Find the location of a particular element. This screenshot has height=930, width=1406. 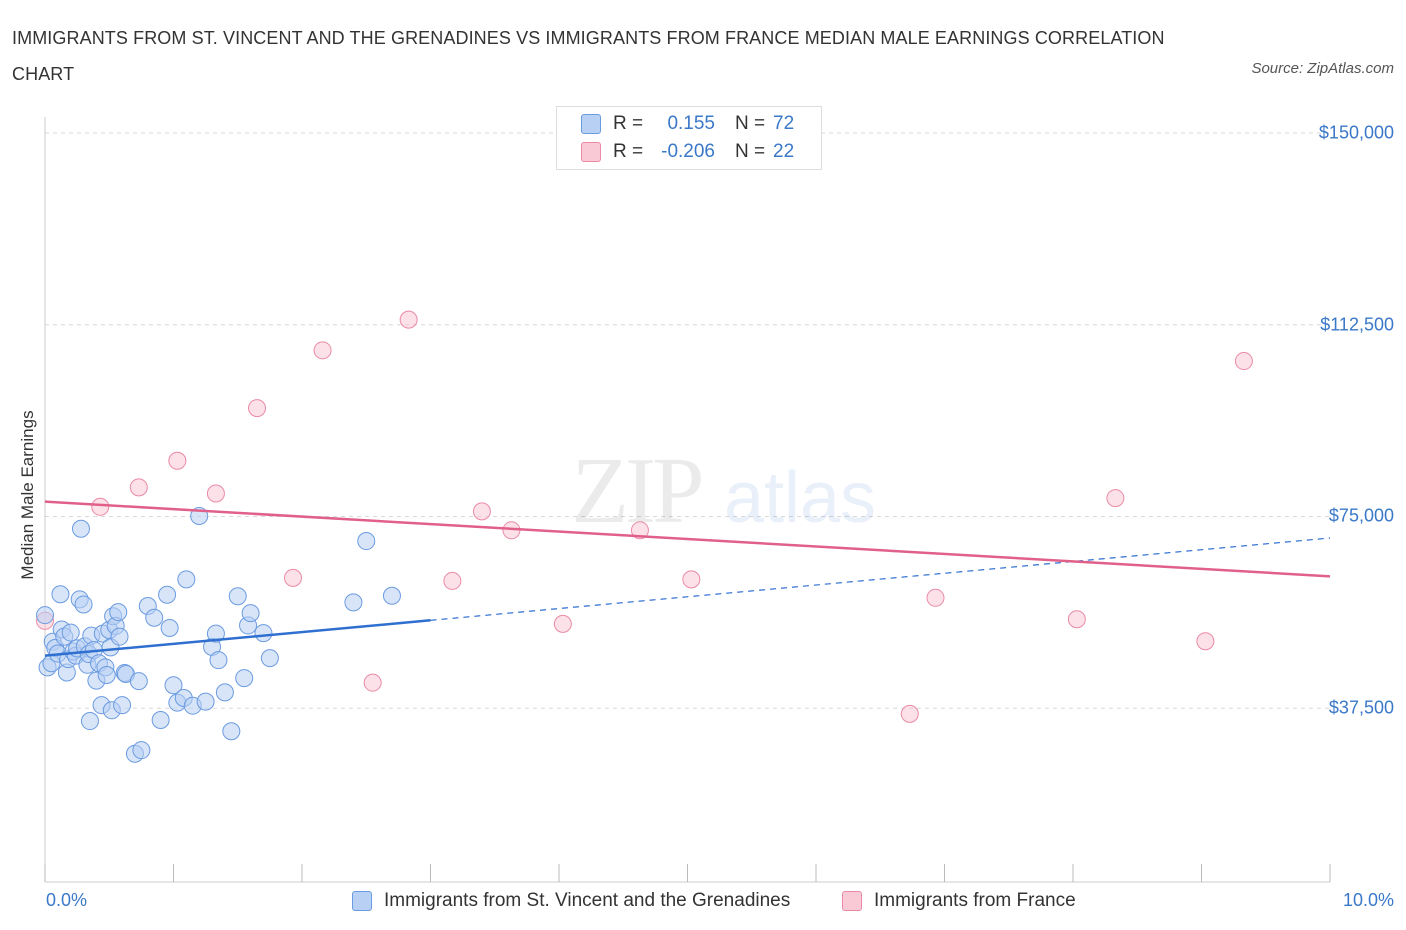

y-tick-75000: $75,000 is located at coordinates (1361, 515).